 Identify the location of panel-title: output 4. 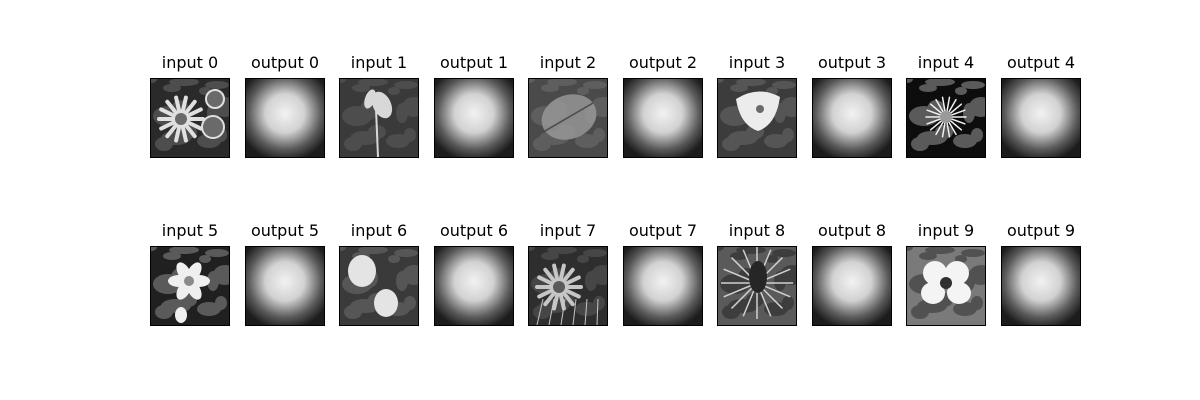
(1041, 62).